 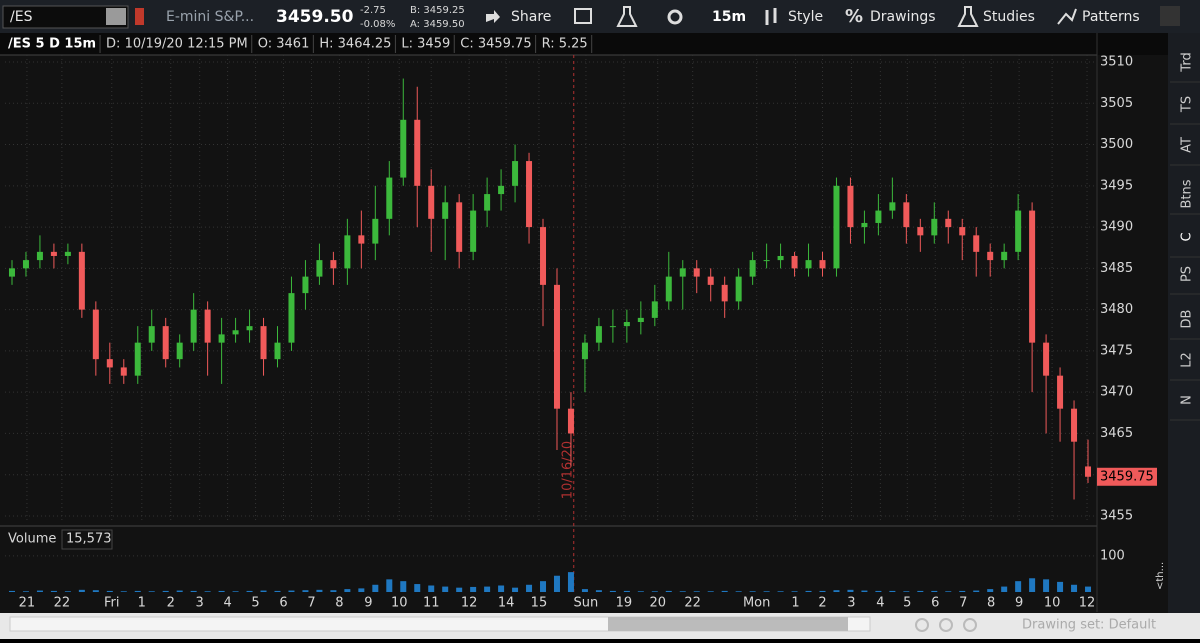 I want to click on x-tick-label: 20, so click(x=657, y=603).